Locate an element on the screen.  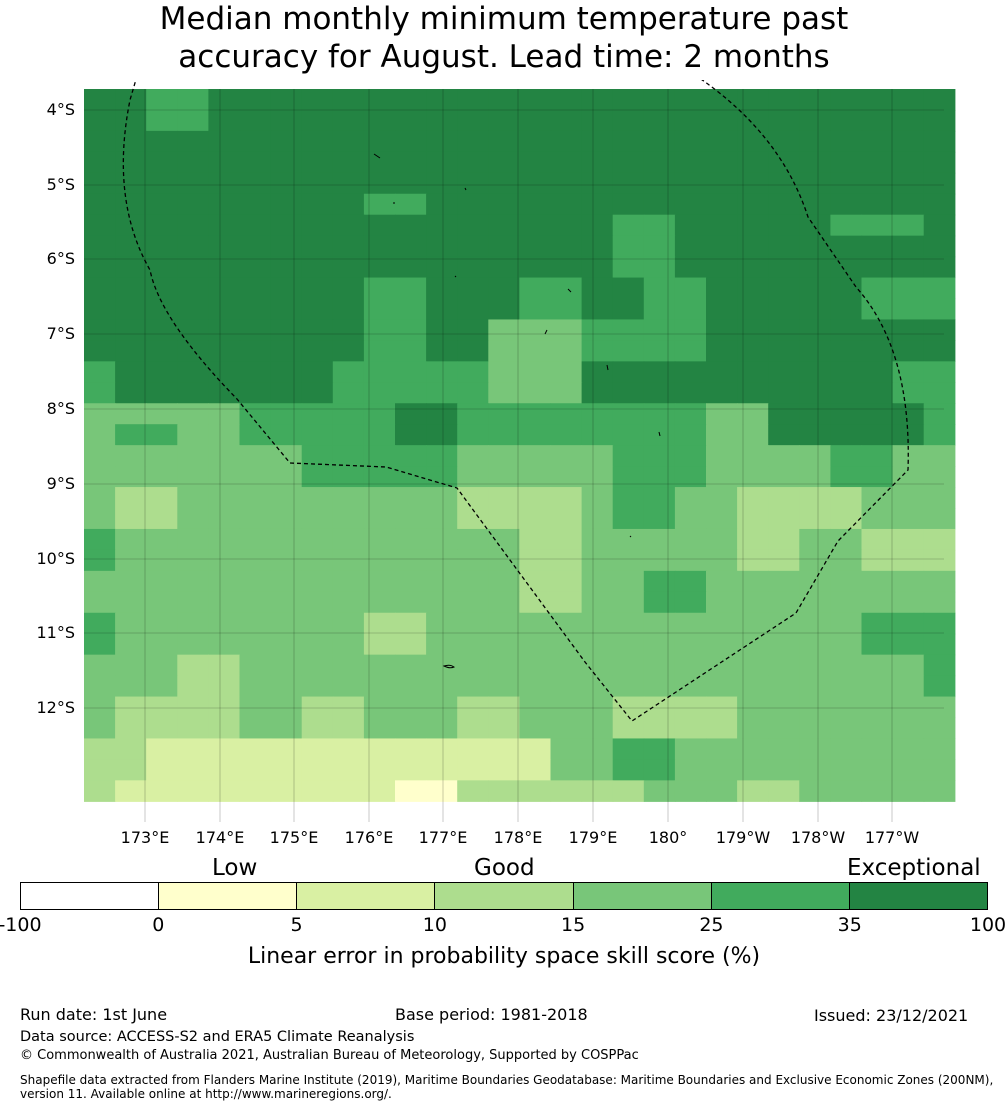
island-outlines is located at coordinates (517, 411).